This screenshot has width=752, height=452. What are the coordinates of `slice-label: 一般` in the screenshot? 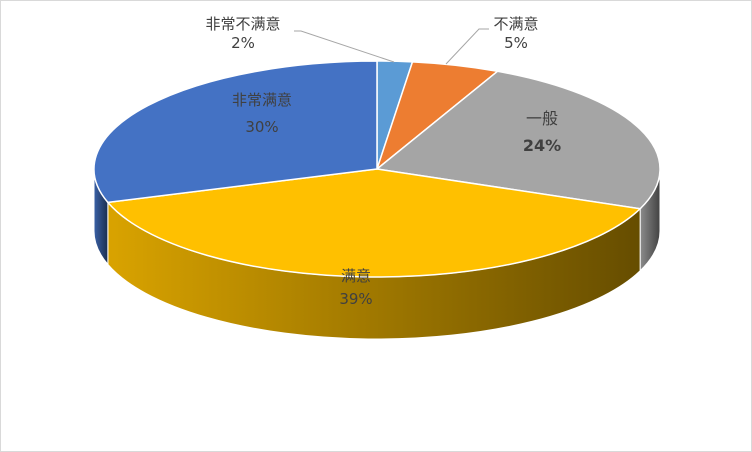 It's located at (542, 118).